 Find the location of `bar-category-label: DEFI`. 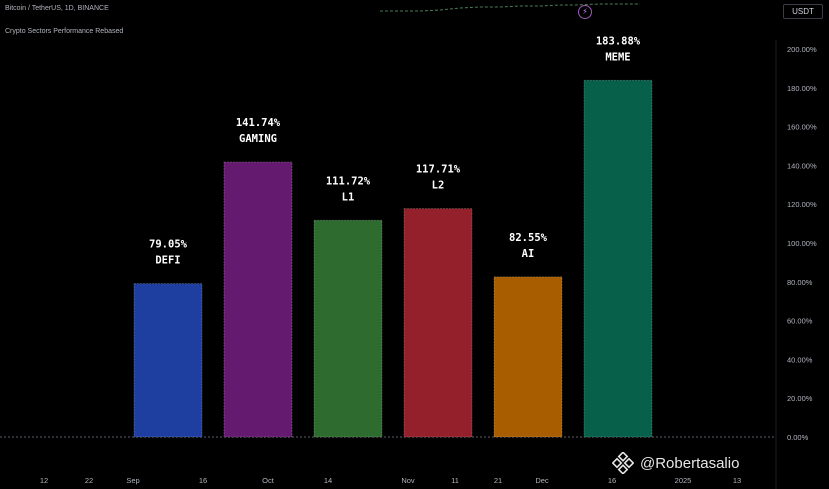

bar-category-label: DEFI is located at coordinates (167, 261).